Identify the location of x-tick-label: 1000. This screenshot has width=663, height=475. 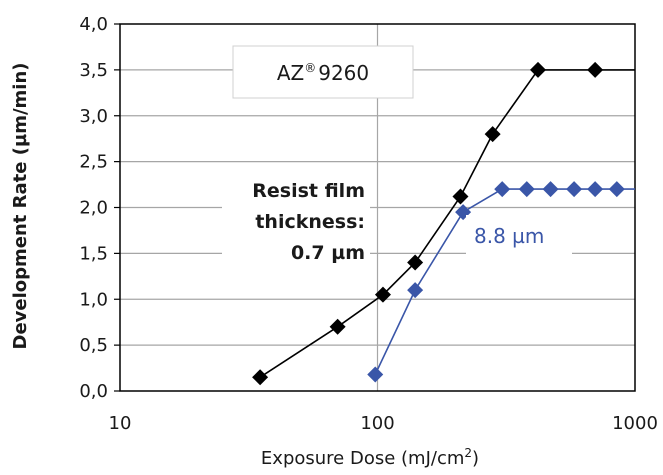
(635, 423).